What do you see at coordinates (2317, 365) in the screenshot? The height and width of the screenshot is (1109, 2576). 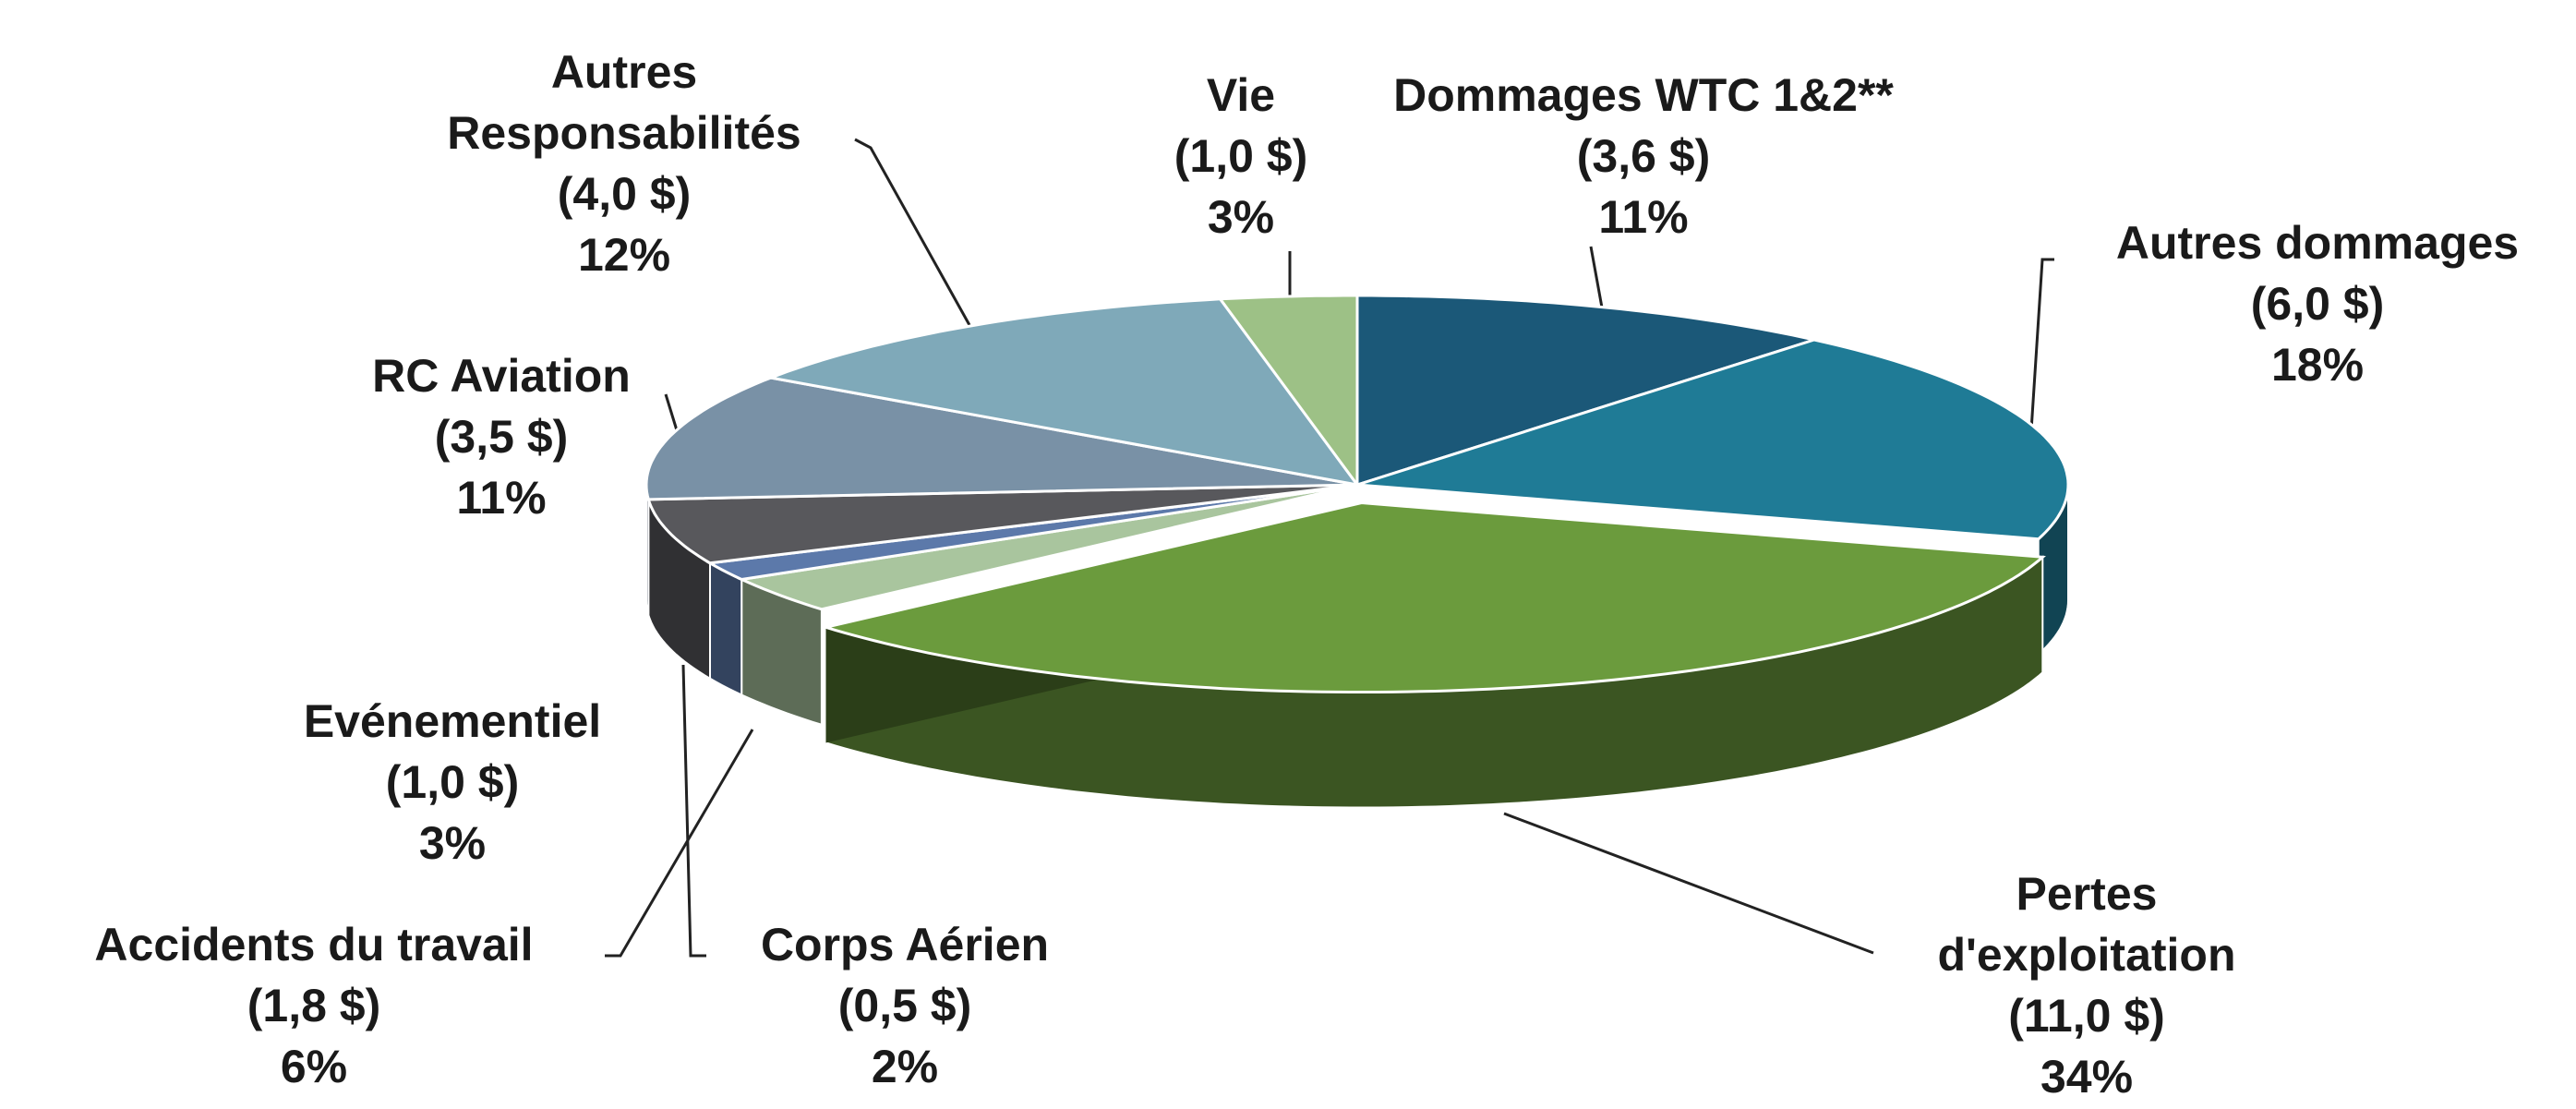 I see `slice-percent: 18%` at bounding box center [2317, 365].